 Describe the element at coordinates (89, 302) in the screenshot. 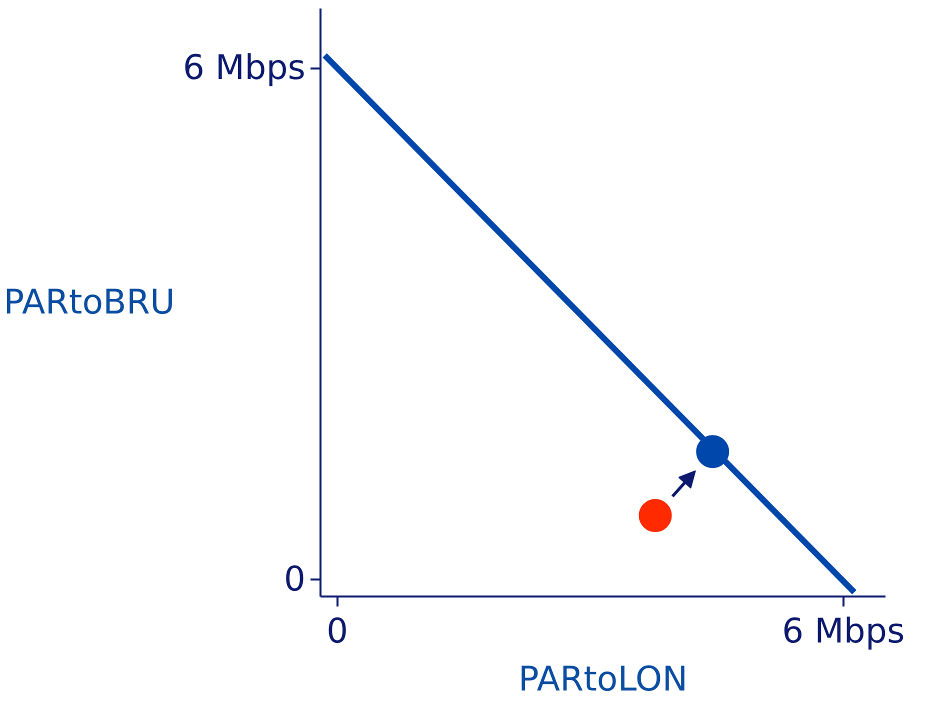

I see `y-axis-title: PARtoBRU` at that location.